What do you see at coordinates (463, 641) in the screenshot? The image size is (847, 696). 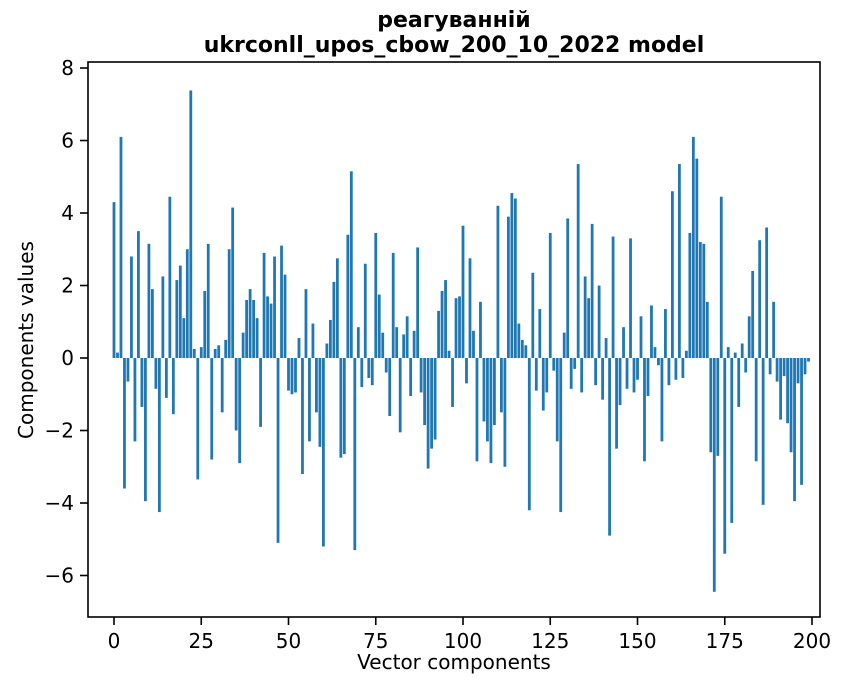 I see `x-tick-label: 100` at bounding box center [463, 641].